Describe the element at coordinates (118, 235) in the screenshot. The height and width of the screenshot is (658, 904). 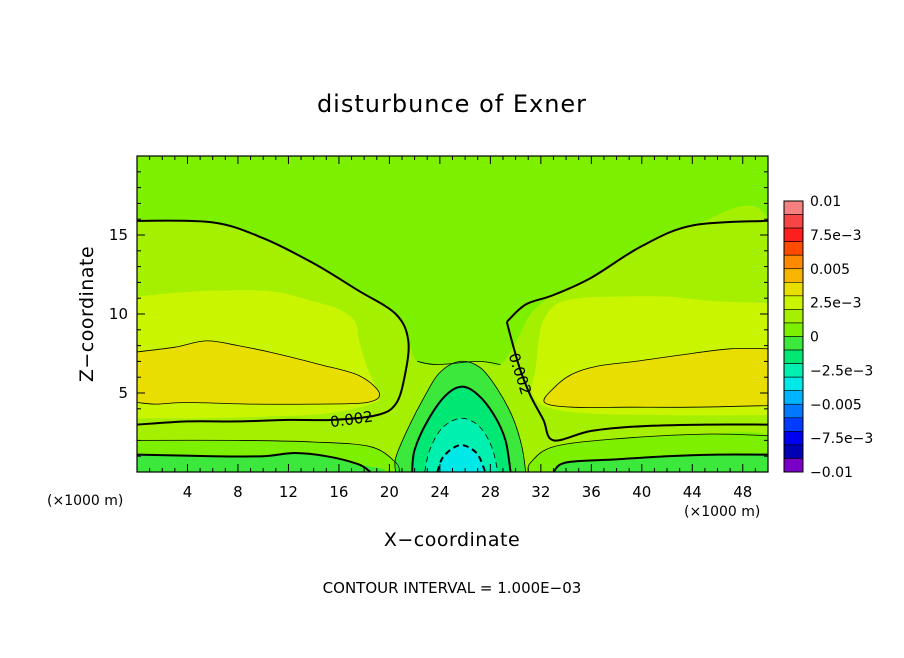
I see `y-tick-label: 15` at that location.